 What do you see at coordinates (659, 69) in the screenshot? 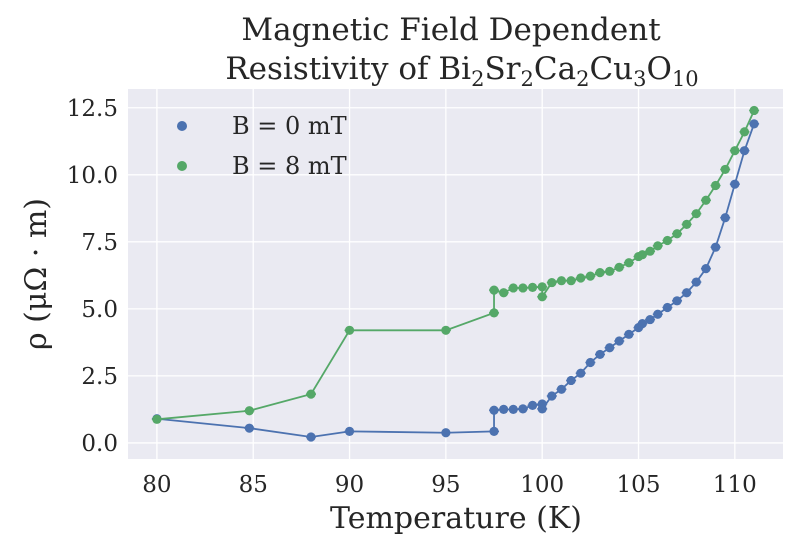
I see `formula-element: O` at bounding box center [659, 69].